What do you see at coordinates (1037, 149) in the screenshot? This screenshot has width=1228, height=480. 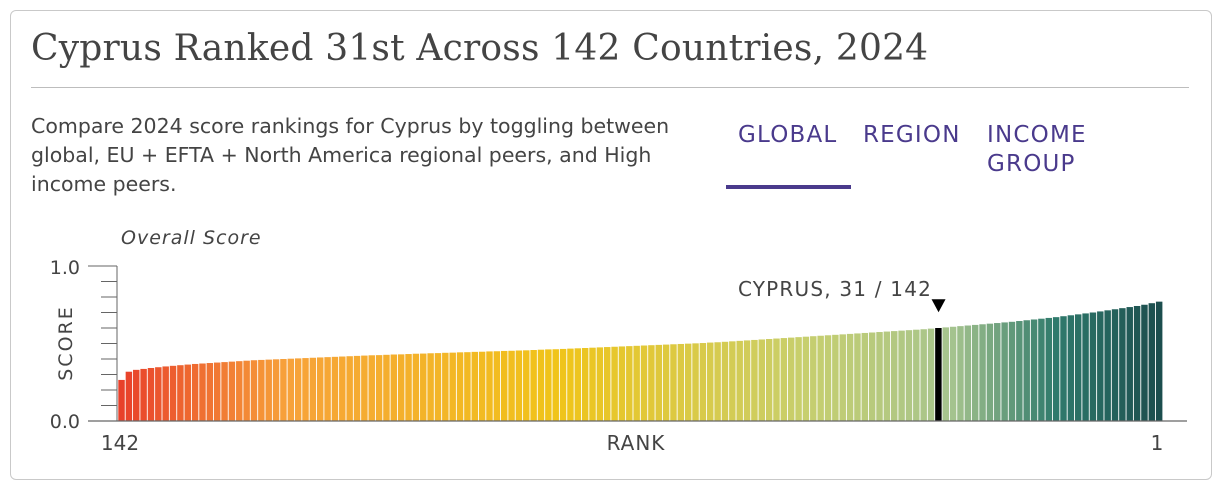 I see `tab-income-group: INCOME GROUP` at bounding box center [1037, 149].